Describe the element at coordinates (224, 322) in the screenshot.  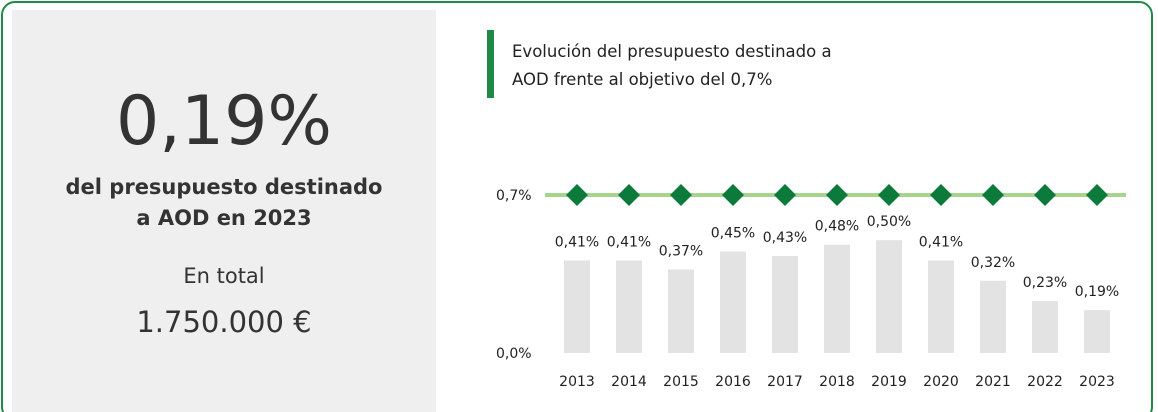
I see `total-value: 1.750.000 €` at that location.